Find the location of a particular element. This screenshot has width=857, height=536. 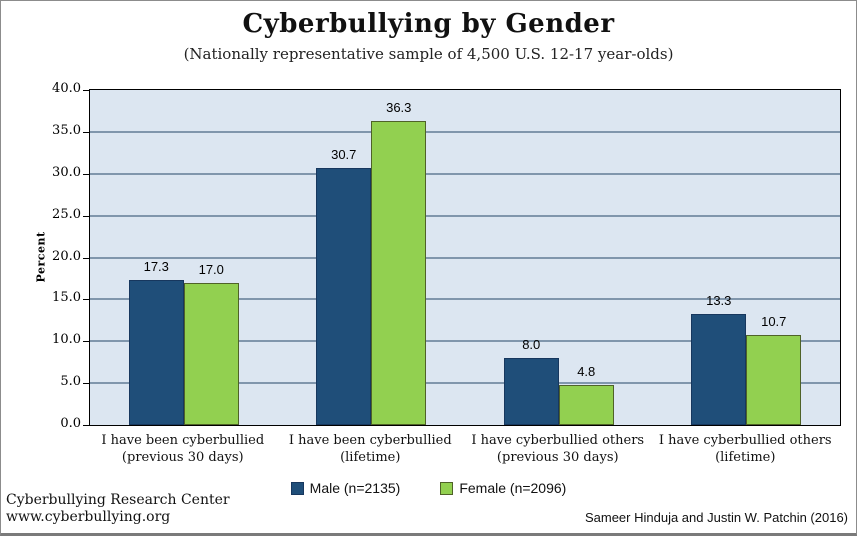

y-tick-label: 30.0 is located at coordinates (66, 172).